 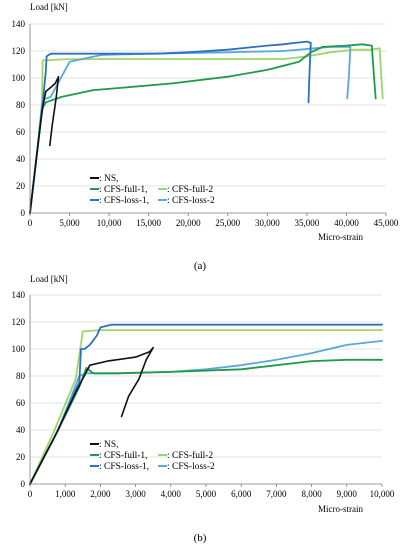 I want to click on panel-a-label: (a), so click(x=200, y=266).